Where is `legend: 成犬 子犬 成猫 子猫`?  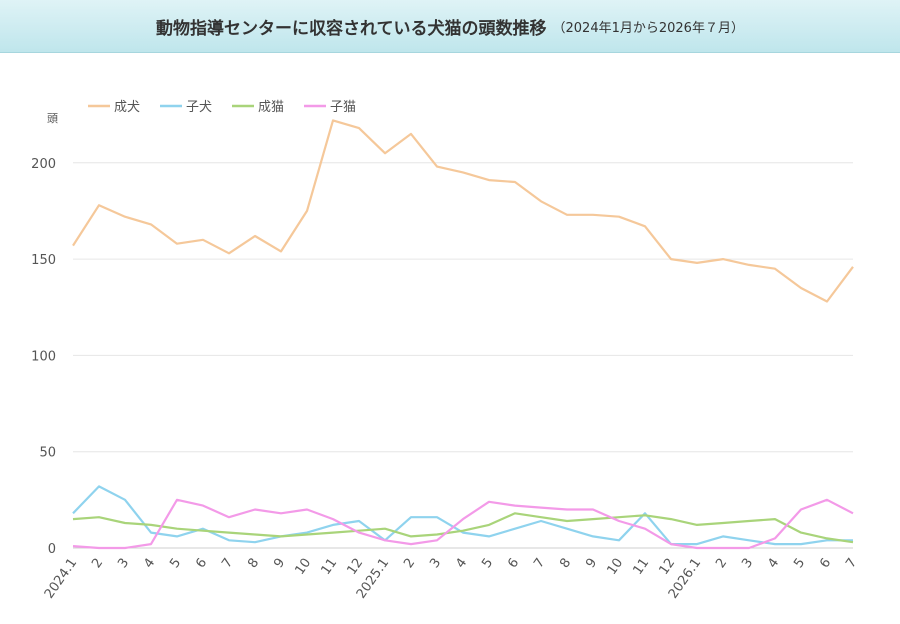 legend: 成犬 子犬 成猫 子猫 is located at coordinates (222, 107).